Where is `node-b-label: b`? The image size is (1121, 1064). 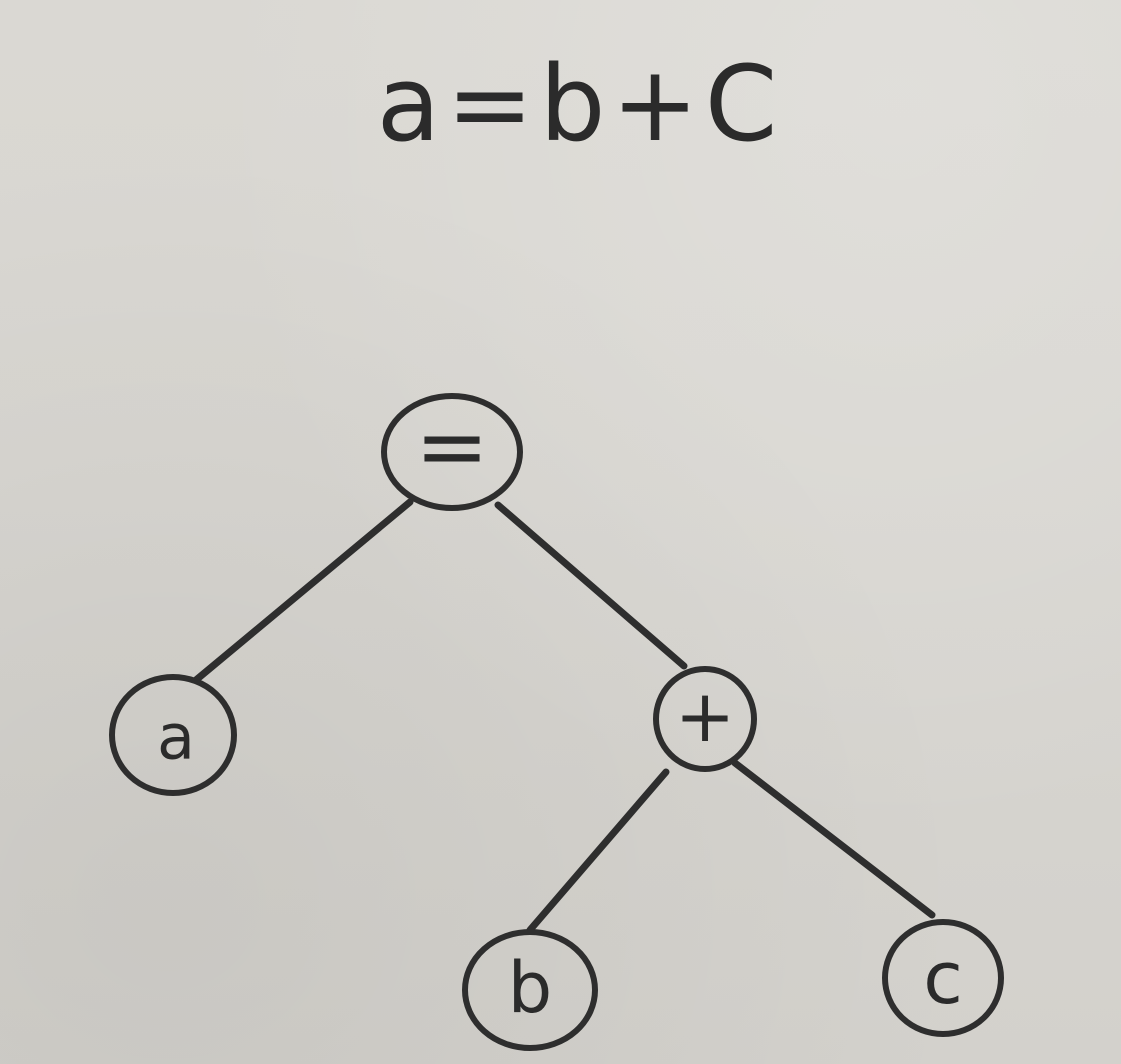 node-b-label: b is located at coordinates (530, 988).